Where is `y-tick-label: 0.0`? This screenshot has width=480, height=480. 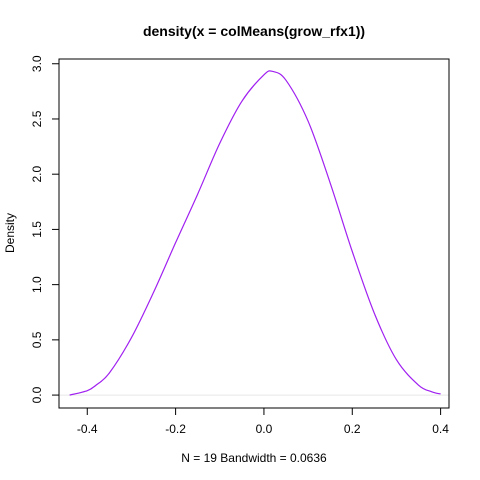 y-tick-label: 0.0 is located at coordinates (37, 394).